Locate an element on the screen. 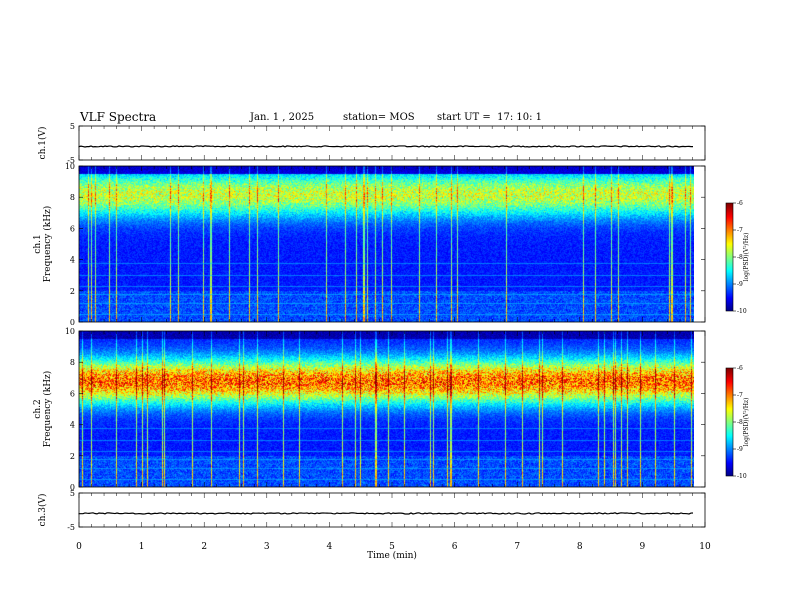 The width and height of the screenshot is (792, 612). y-axis-label: ch.2 is located at coordinates (38, 408).